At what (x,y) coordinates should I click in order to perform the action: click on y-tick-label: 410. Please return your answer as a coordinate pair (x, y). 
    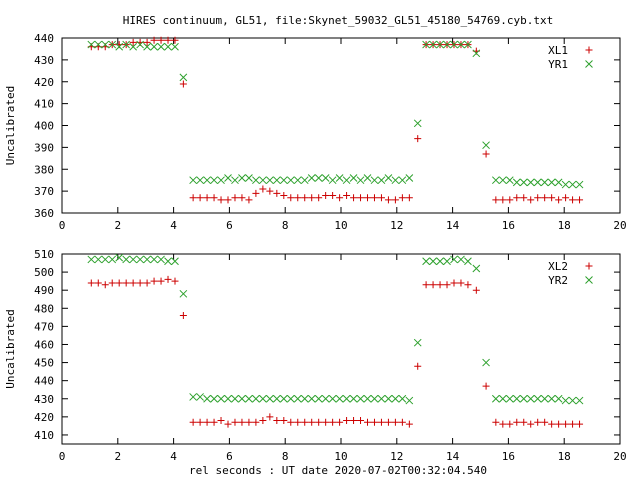
    Looking at the image, I should click on (44, 435).